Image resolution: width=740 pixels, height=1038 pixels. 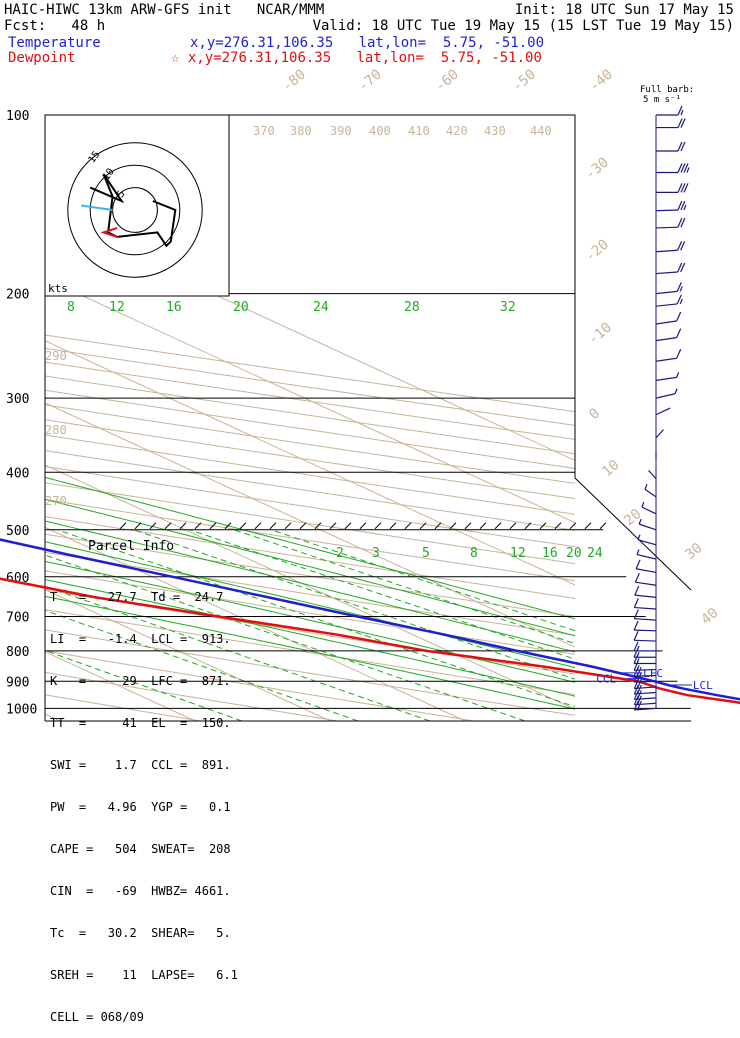 What do you see at coordinates (17, 473) in the screenshot?
I see `pressure-label: 400` at bounding box center [17, 473].